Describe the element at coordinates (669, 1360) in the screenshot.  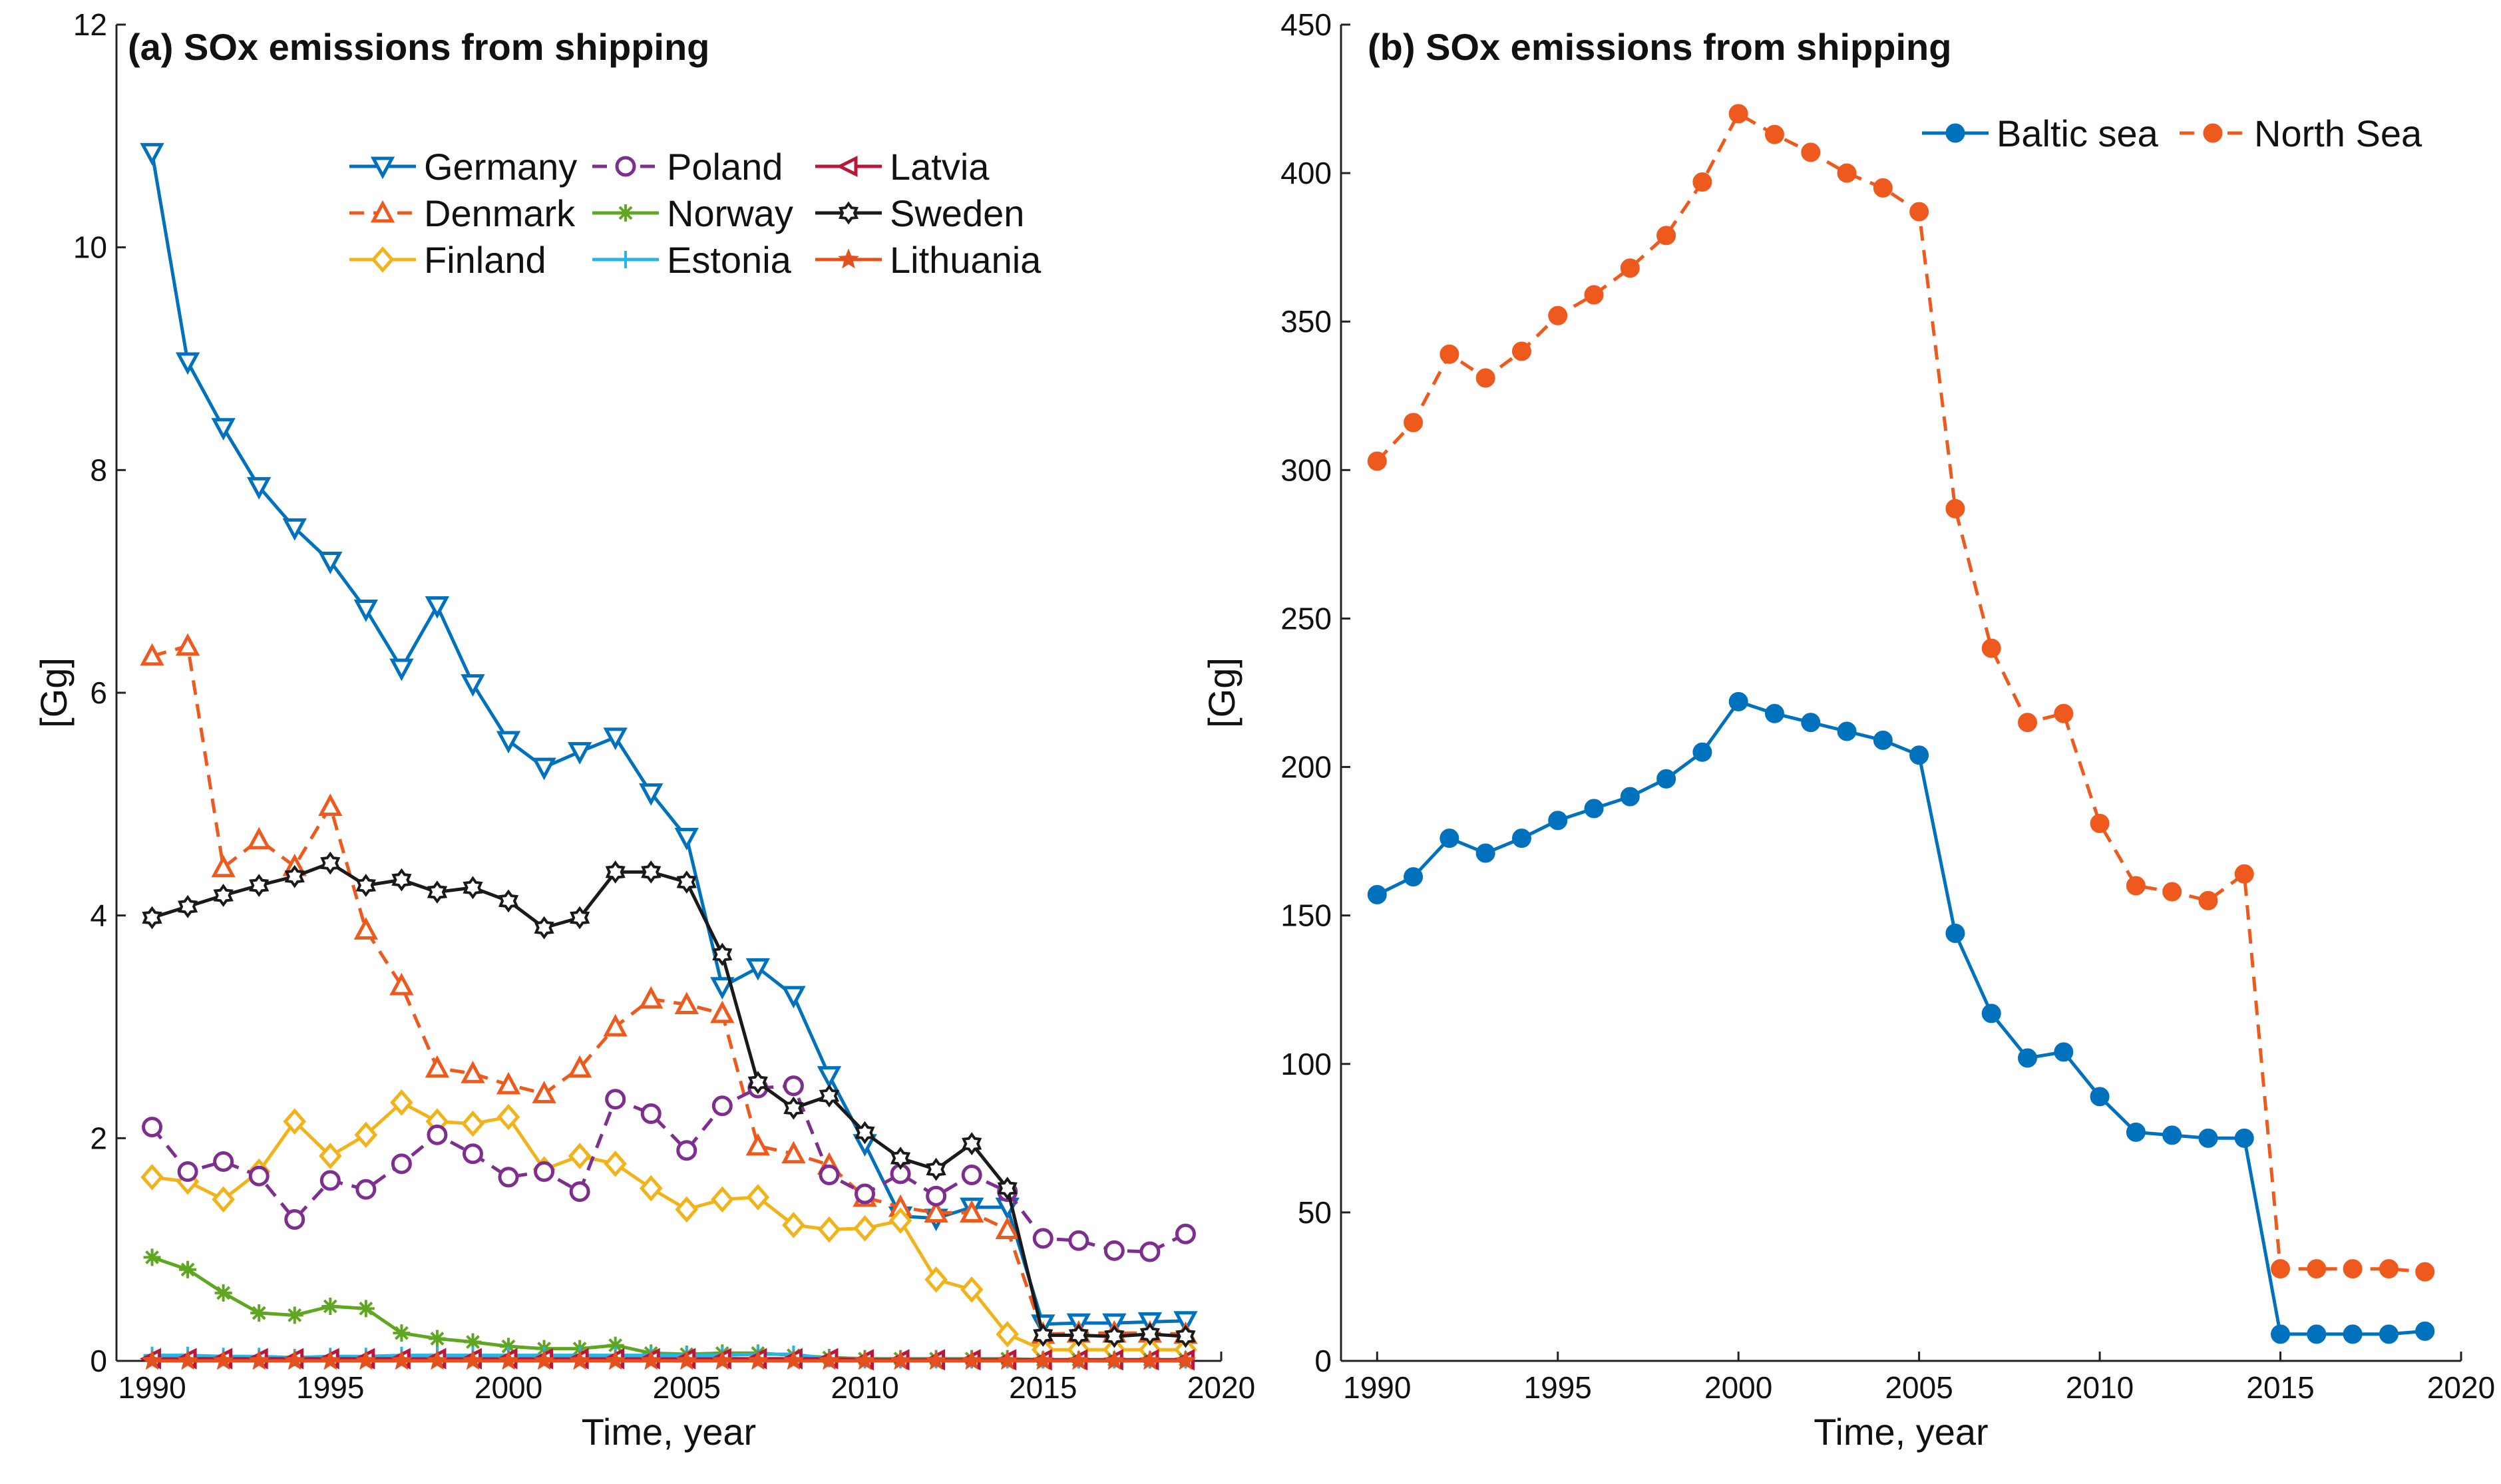
I see `series-lithuania` at that location.